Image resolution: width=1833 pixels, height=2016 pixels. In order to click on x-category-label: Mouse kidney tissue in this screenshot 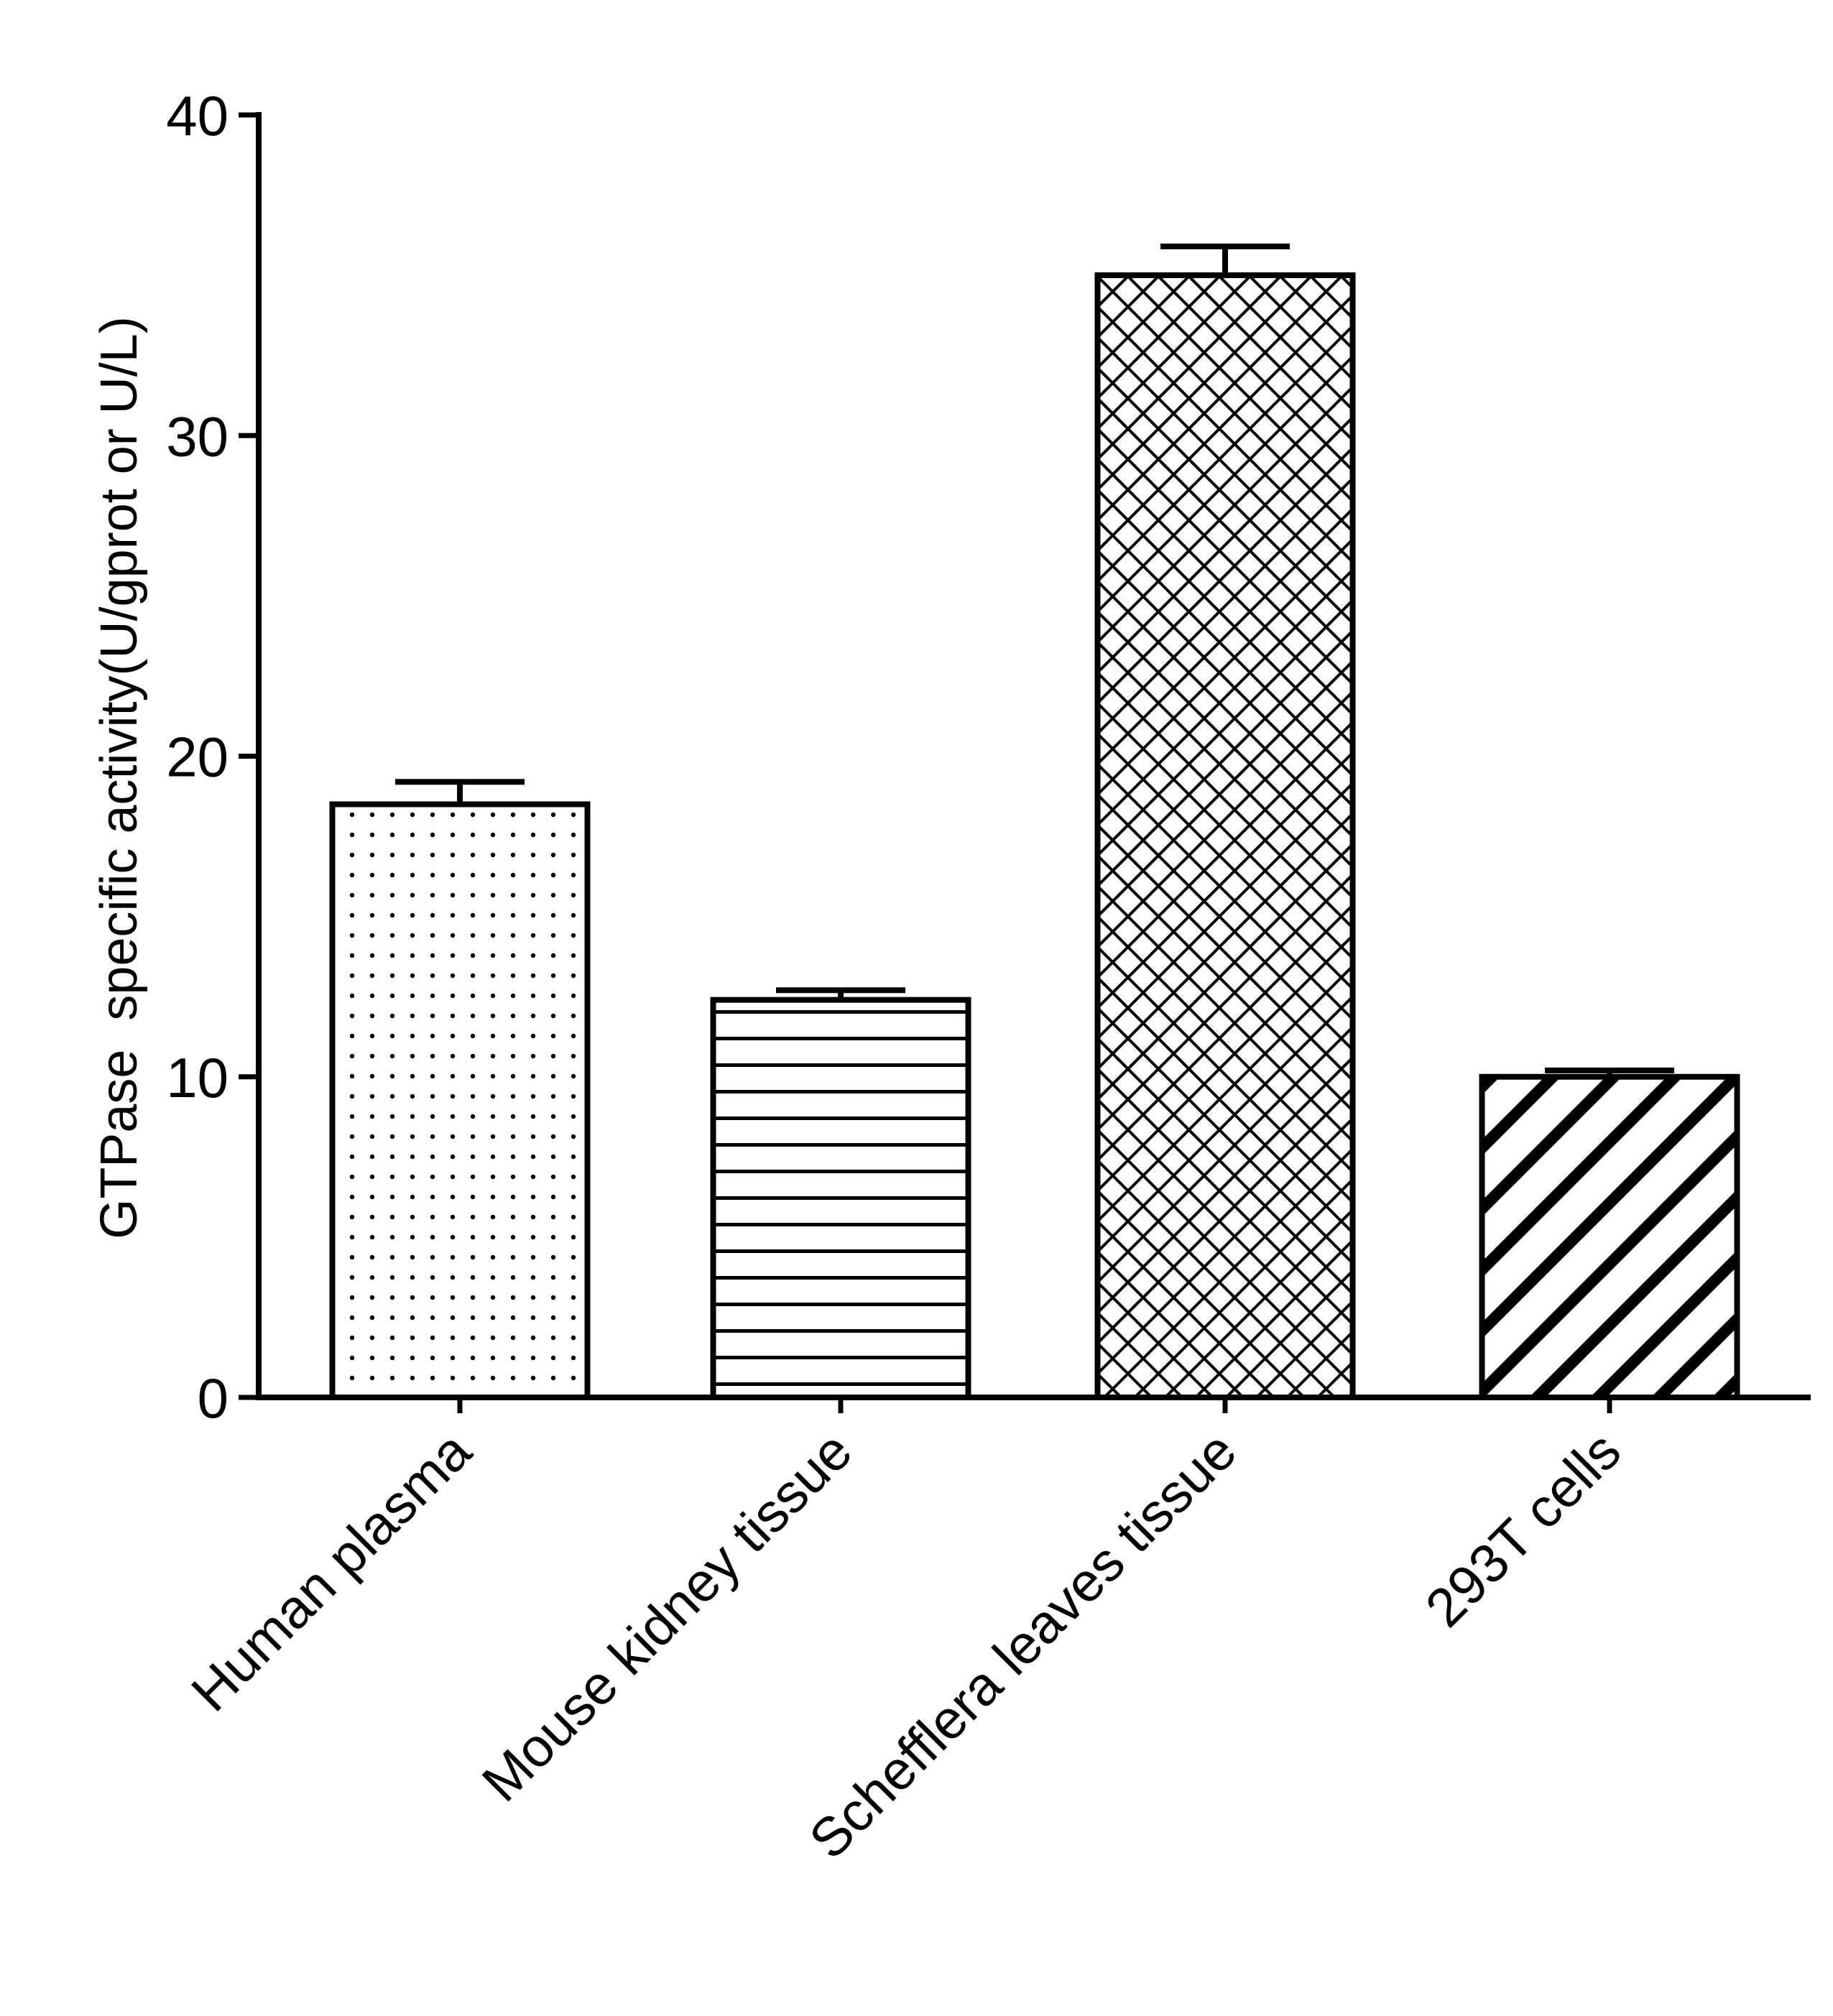, I will do `click(667, 1616)`.